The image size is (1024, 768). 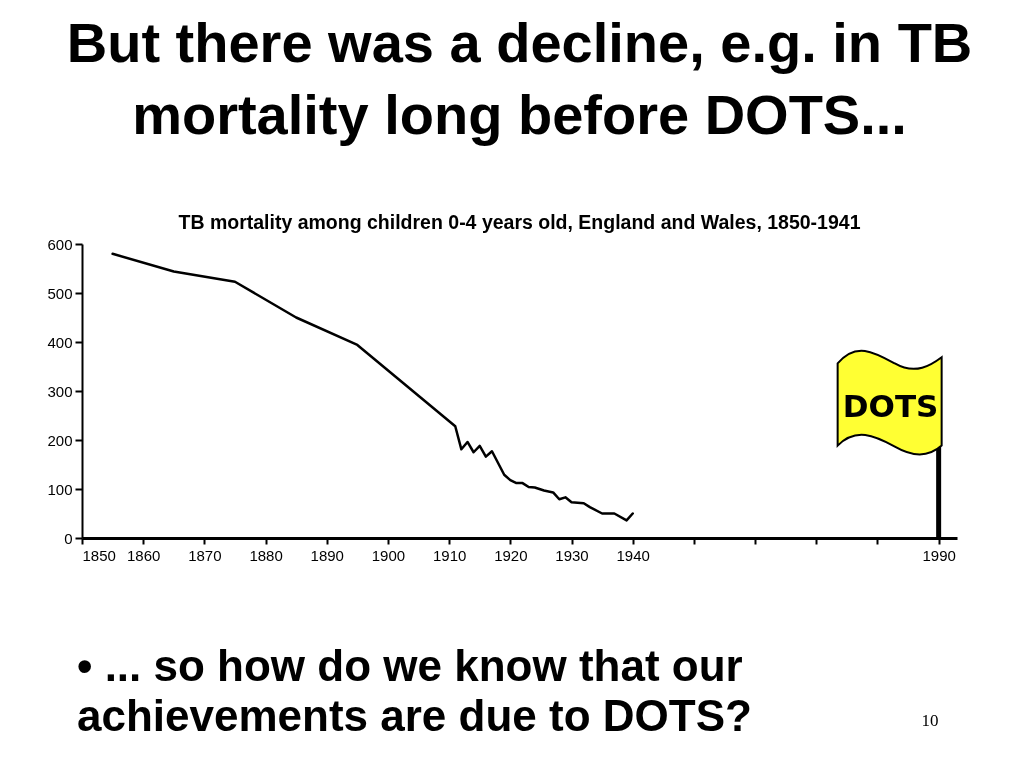 I want to click on x-tick-label: 1910, so click(x=449, y=555).